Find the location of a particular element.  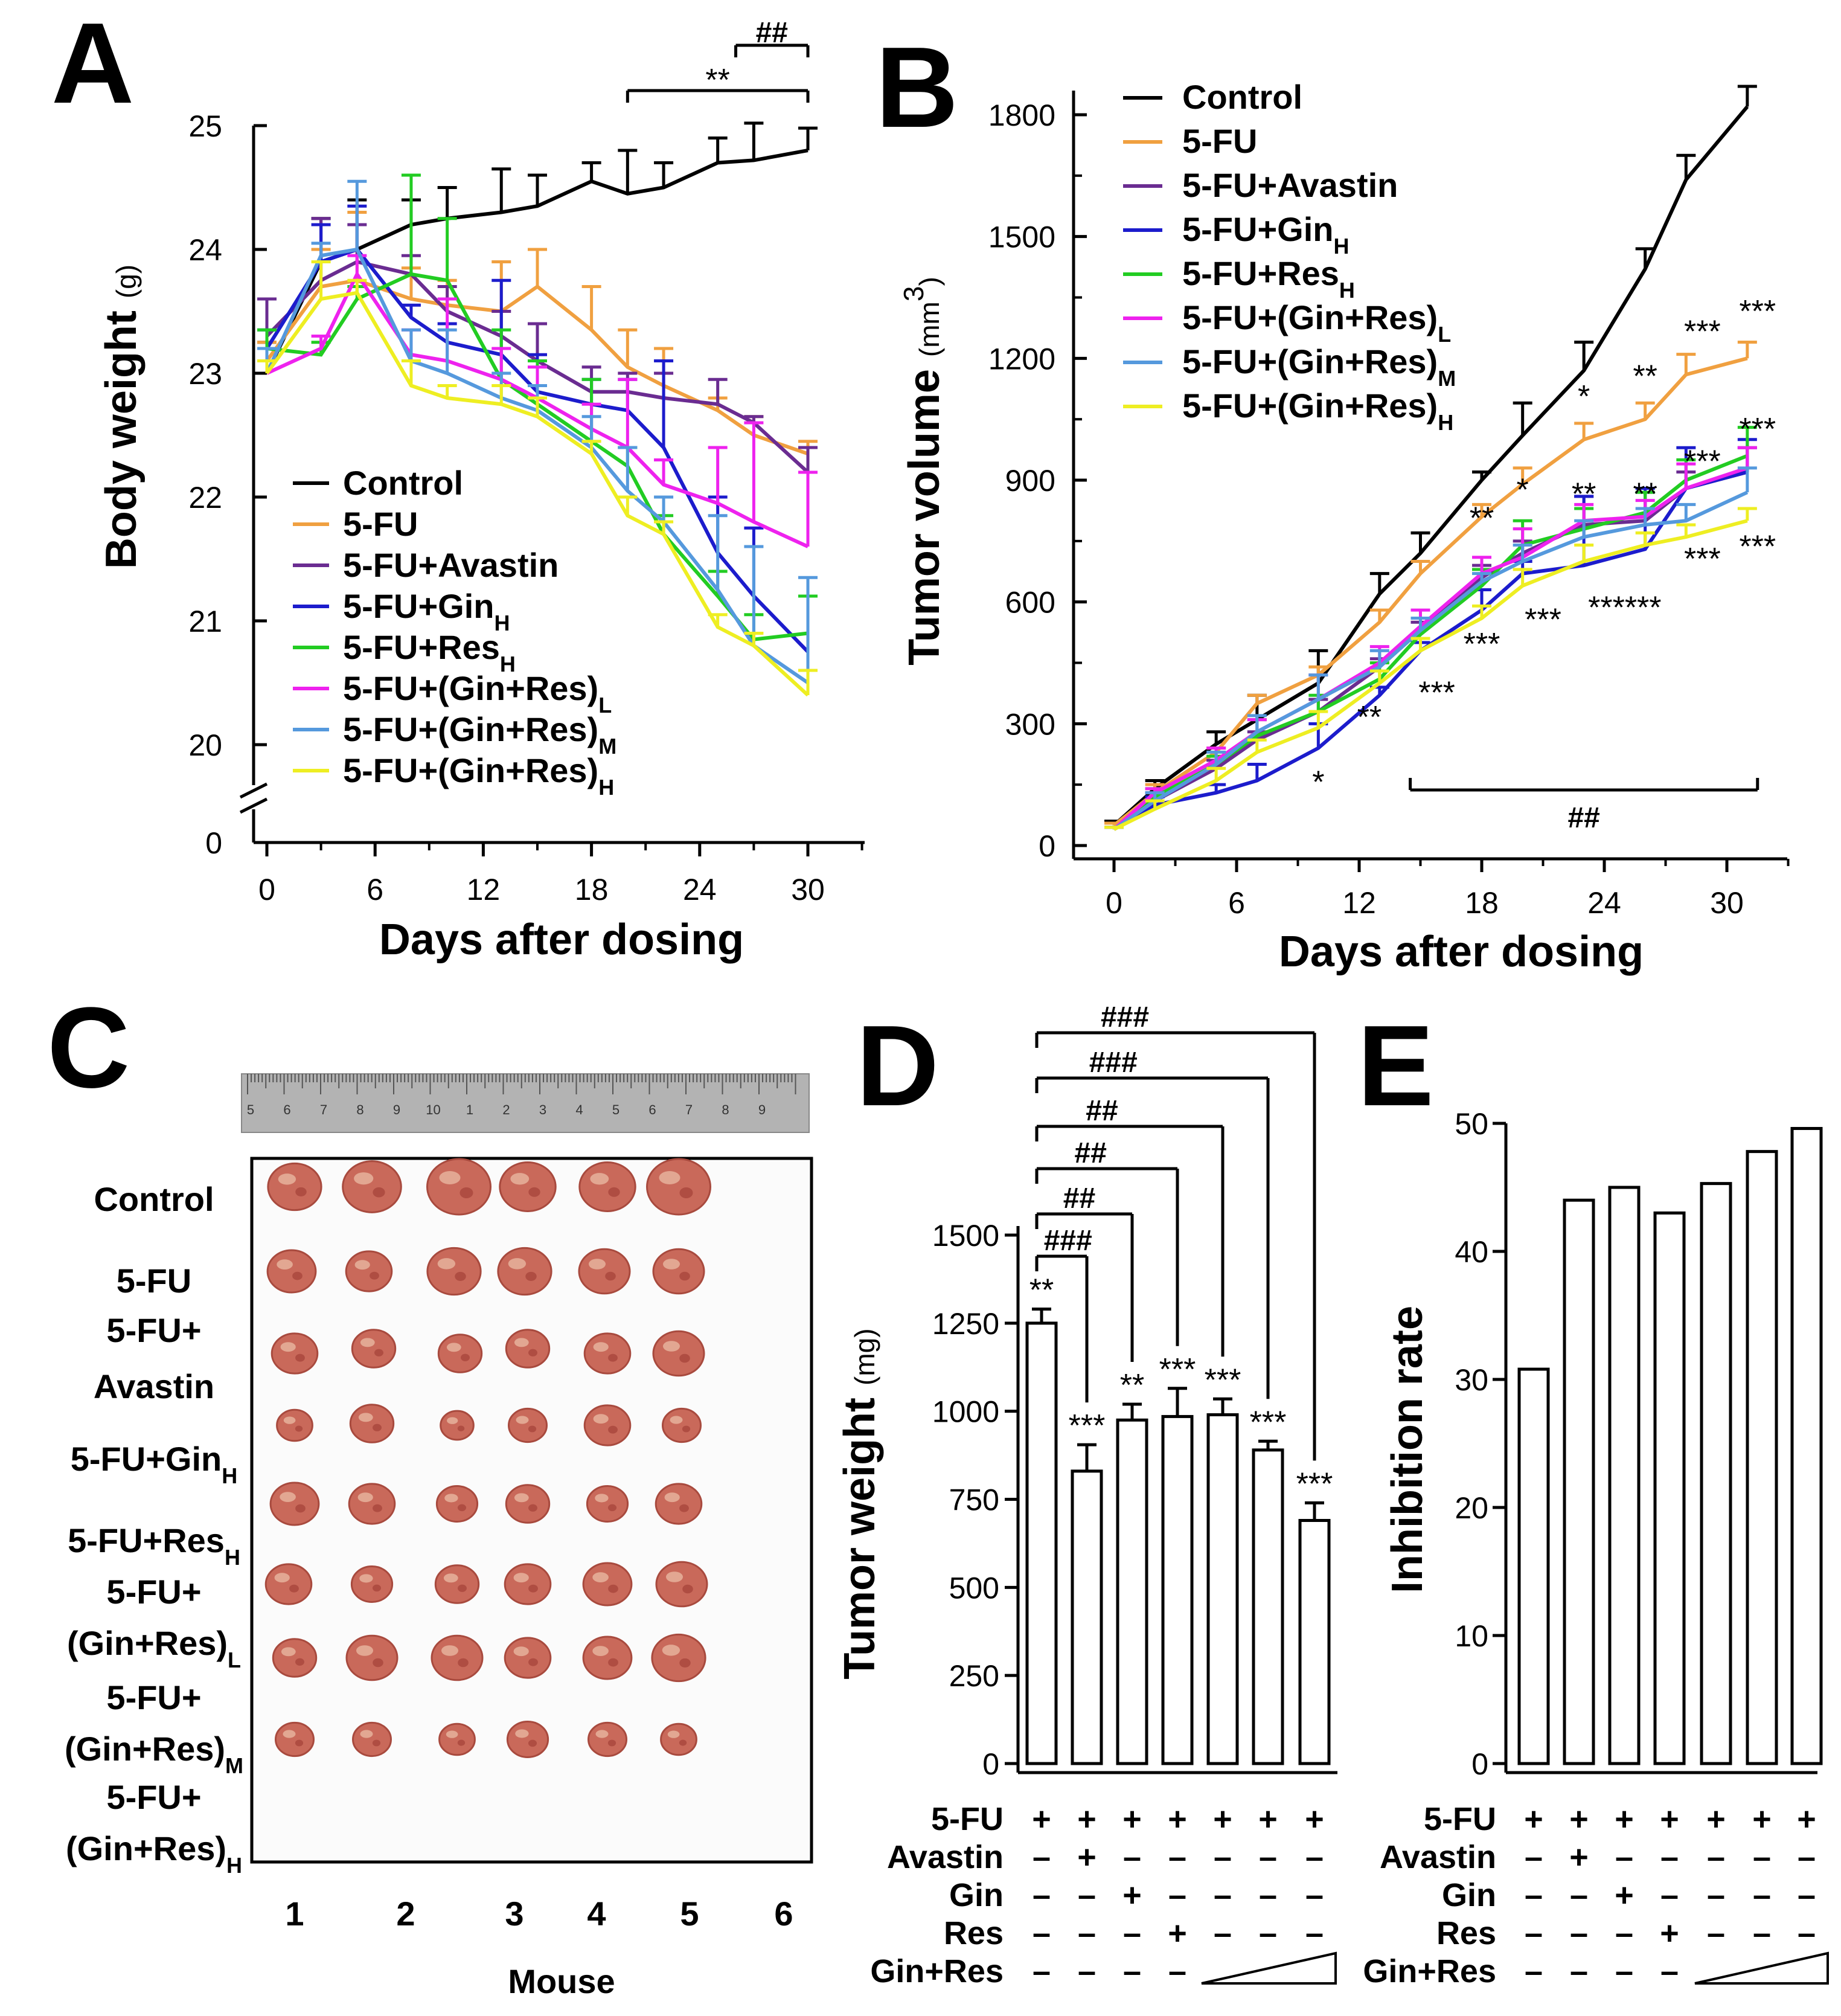

label-main: 5-FU+(Gin+Res) is located at coordinates (1310, 406).